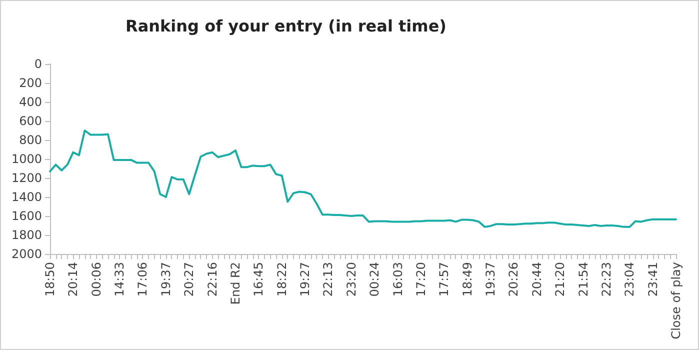 This screenshot has height=350, width=699. I want to click on x-tick-label: 19:27, so click(305, 279).